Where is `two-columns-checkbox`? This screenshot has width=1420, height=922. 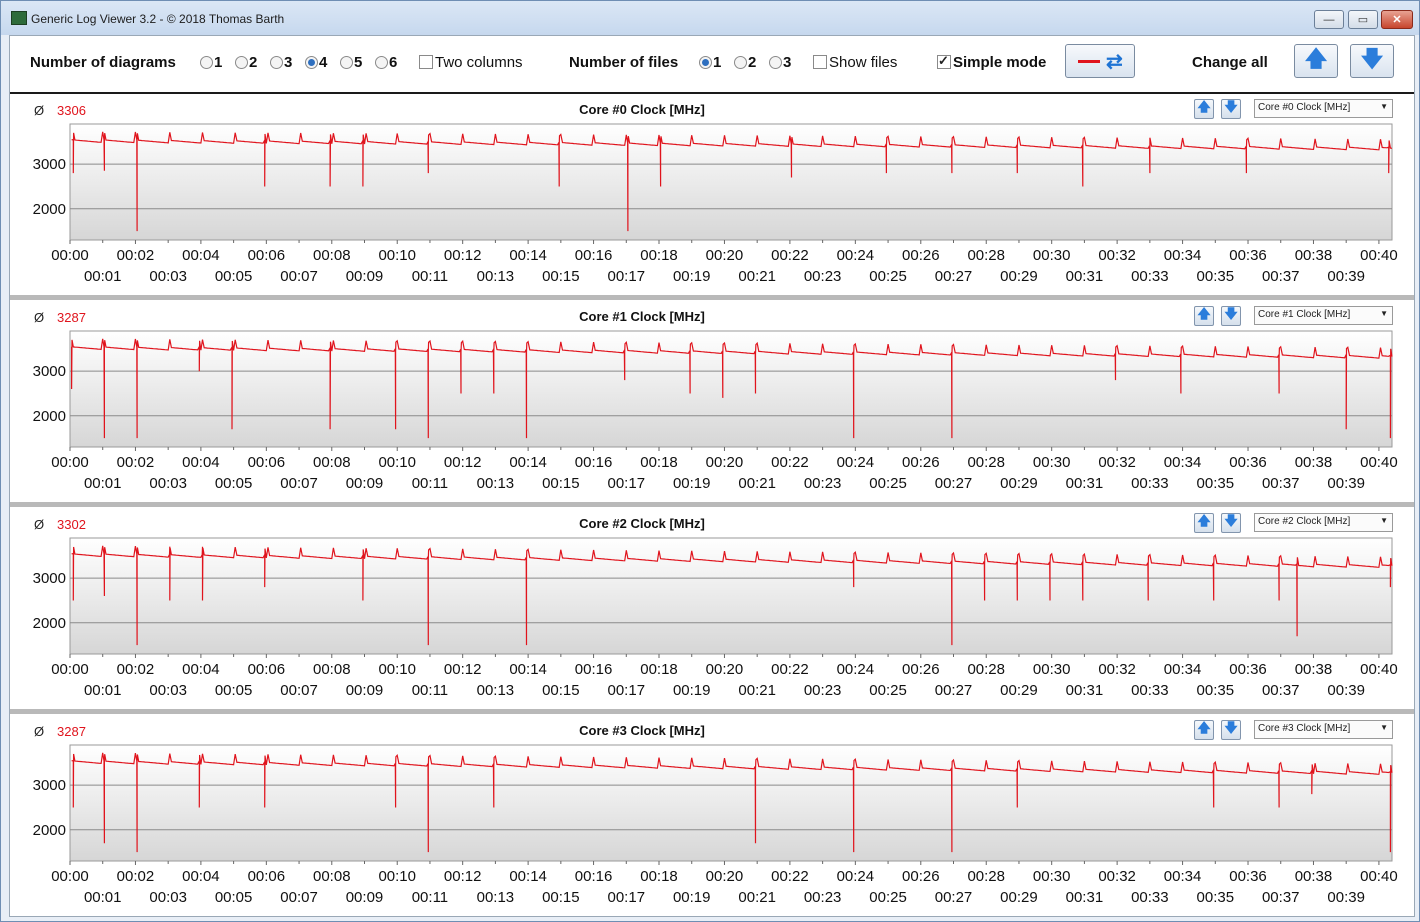 two-columns-checkbox is located at coordinates (426, 62).